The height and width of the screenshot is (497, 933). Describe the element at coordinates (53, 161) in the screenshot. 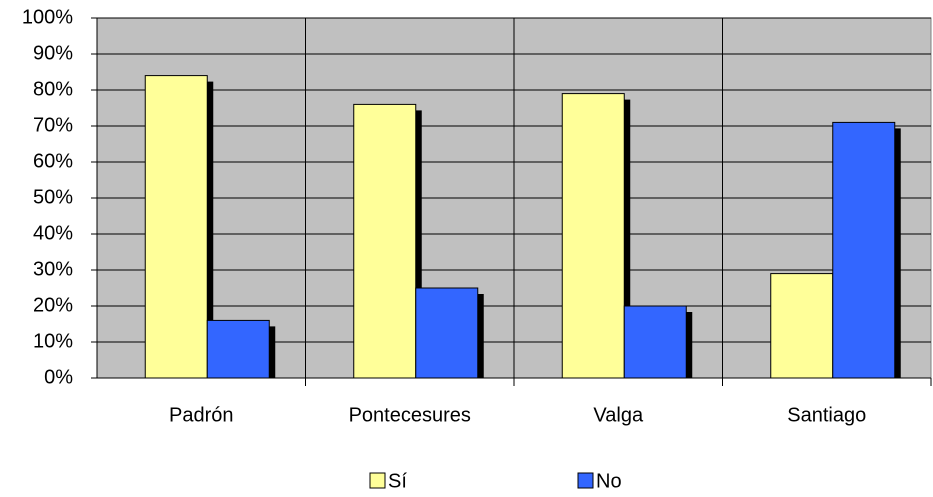

I see `y-tick-label: 60%` at that location.